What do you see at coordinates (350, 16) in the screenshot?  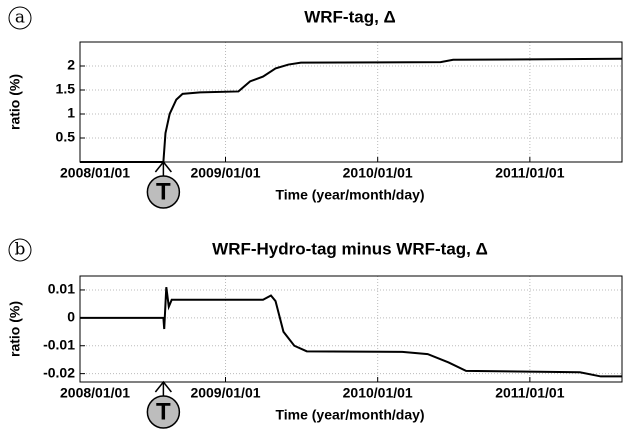 I see `chart-title: WRF-tag, Δ` at bounding box center [350, 16].